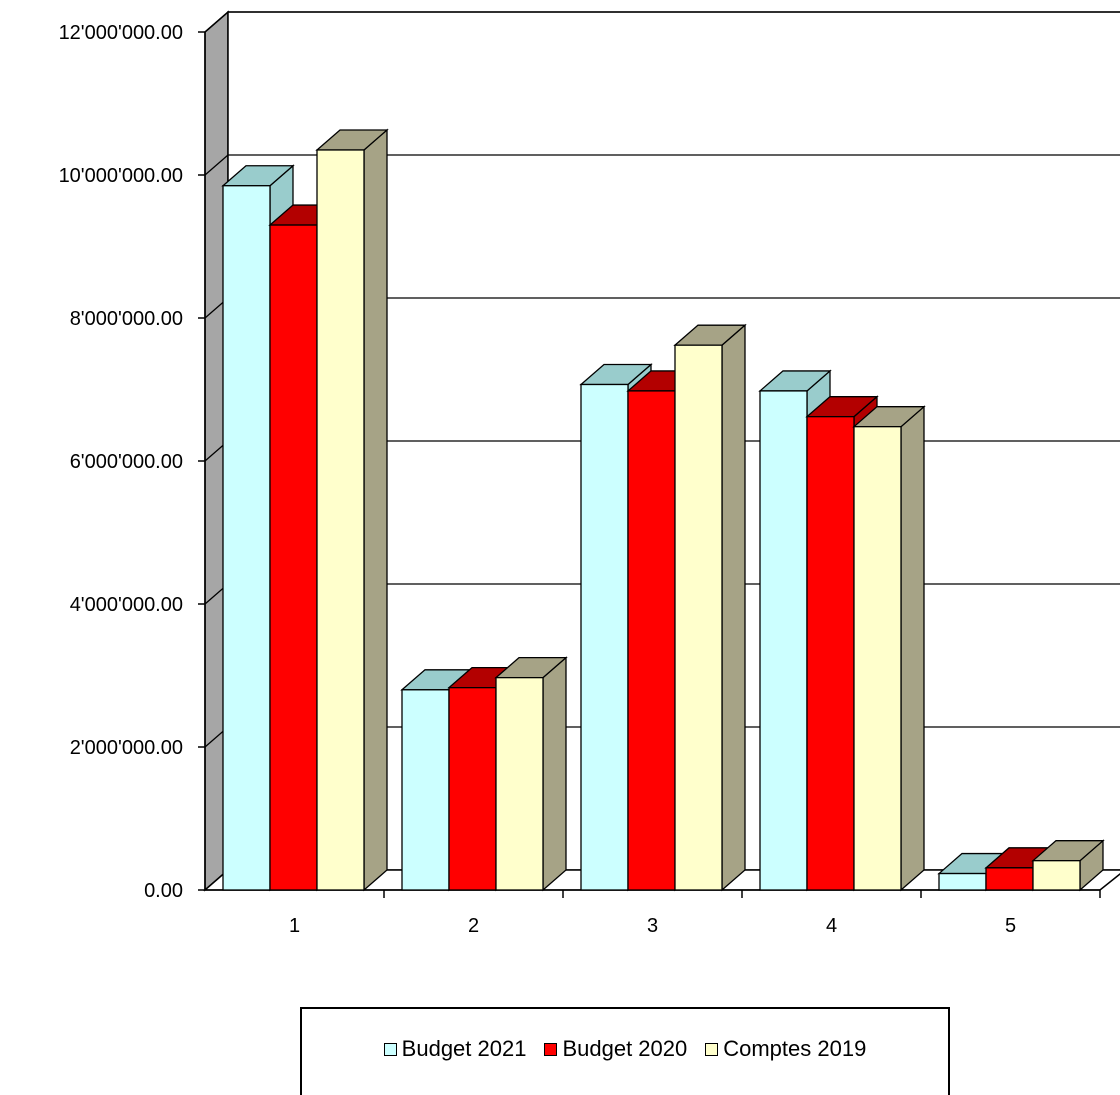 The height and width of the screenshot is (1095, 1120). What do you see at coordinates (126, 319) in the screenshot?
I see `y-tick-label: 8'000'000.00` at bounding box center [126, 319].